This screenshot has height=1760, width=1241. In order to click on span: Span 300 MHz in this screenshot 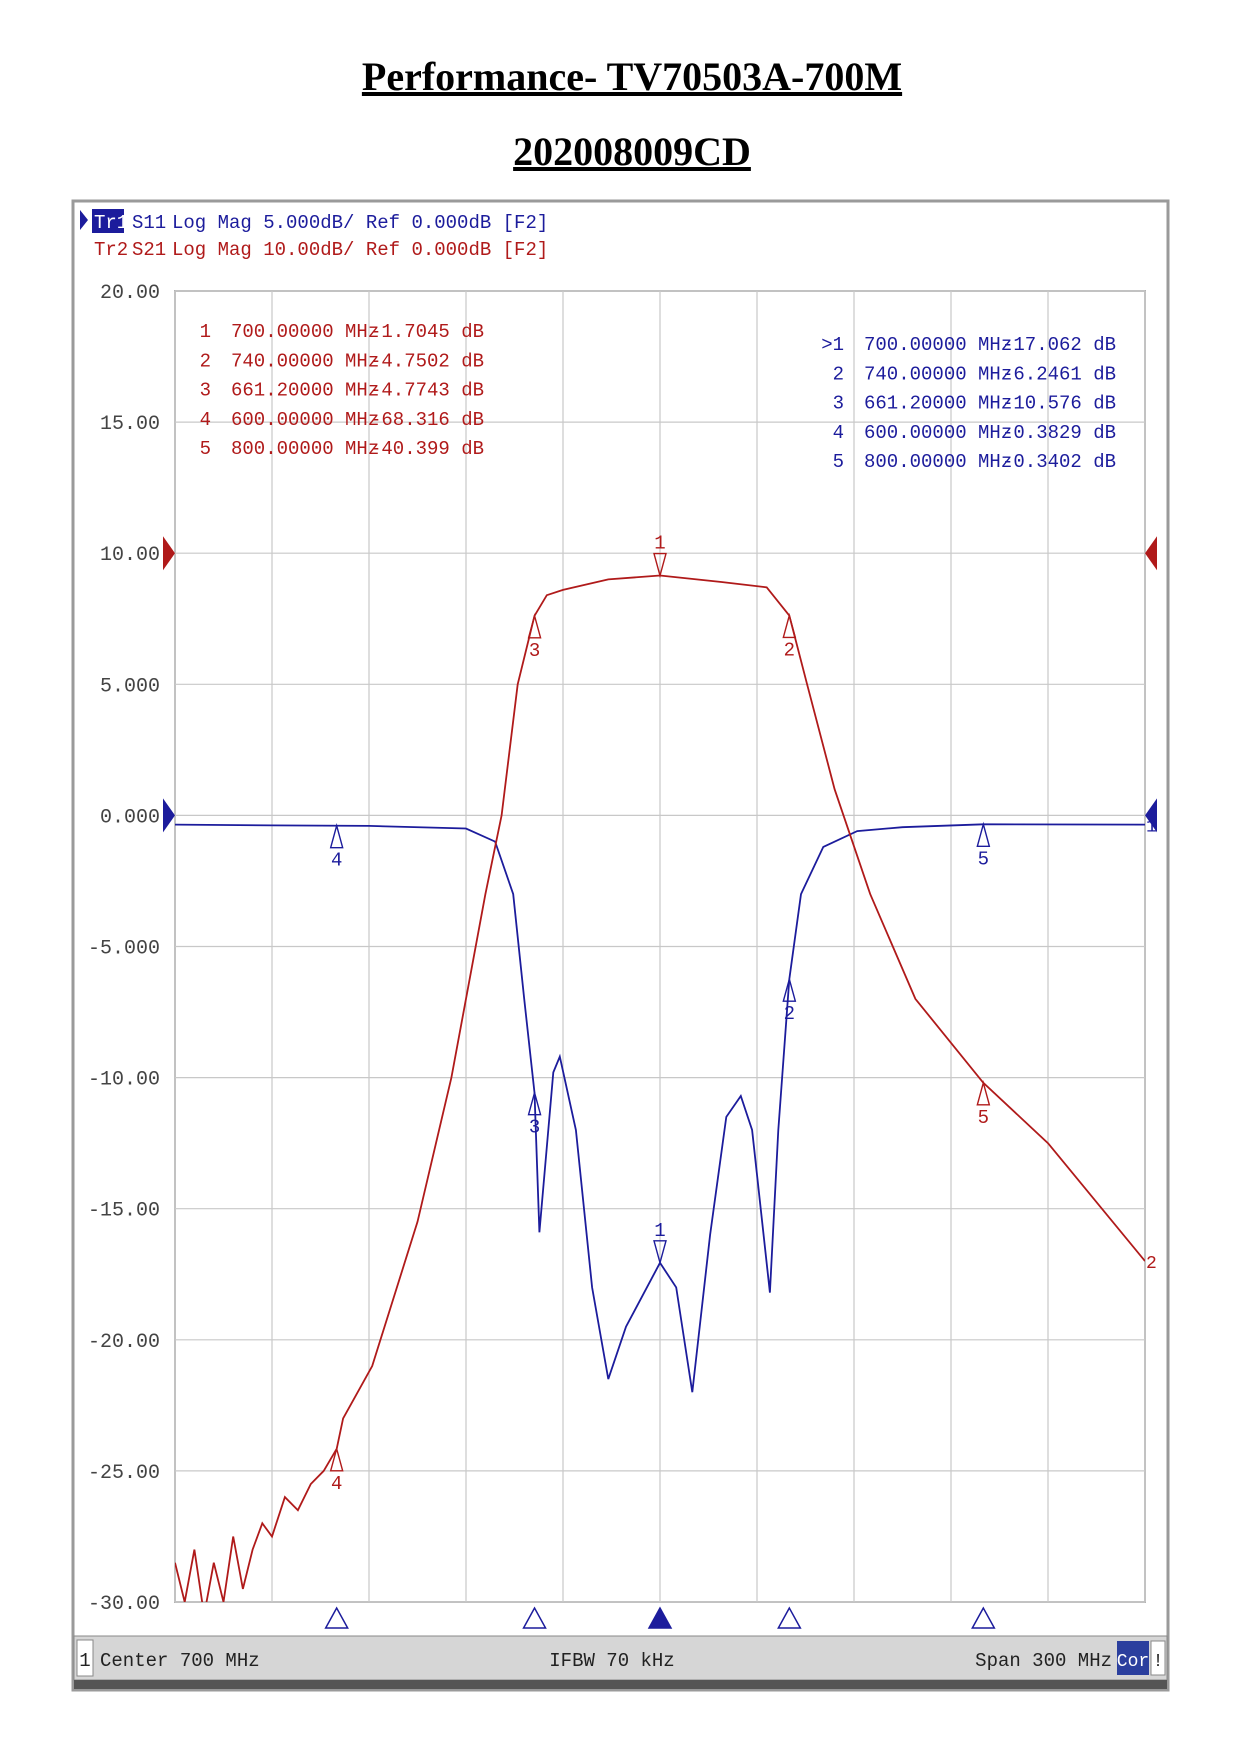, I will do `click(1043, 1661)`.